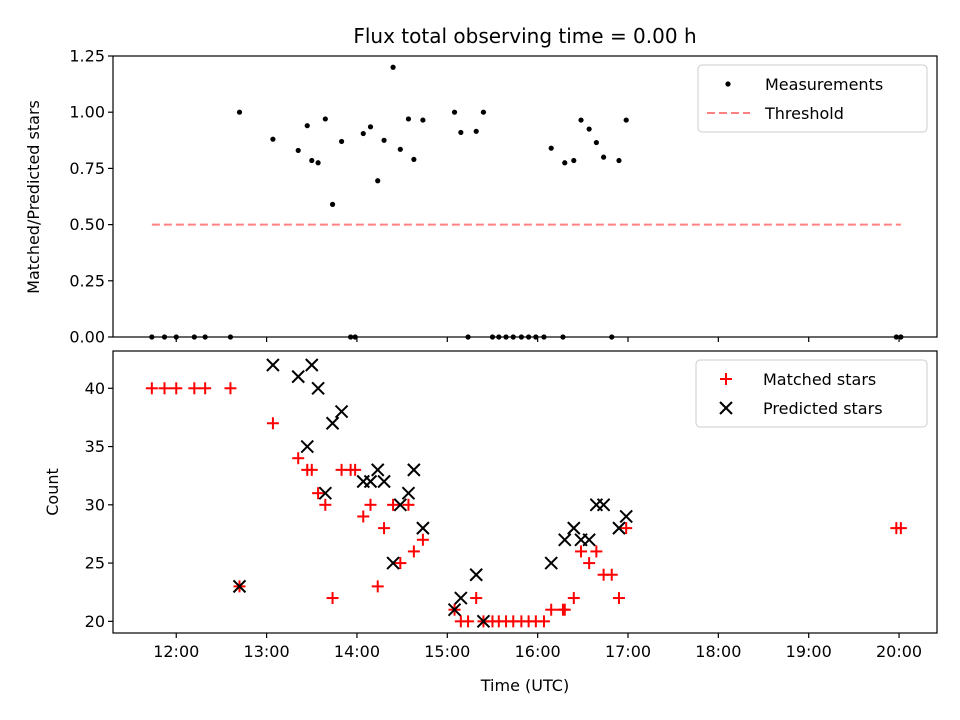 The height and width of the screenshot is (720, 960). I want to click on y-tick-label: 0.25, so click(87, 280).